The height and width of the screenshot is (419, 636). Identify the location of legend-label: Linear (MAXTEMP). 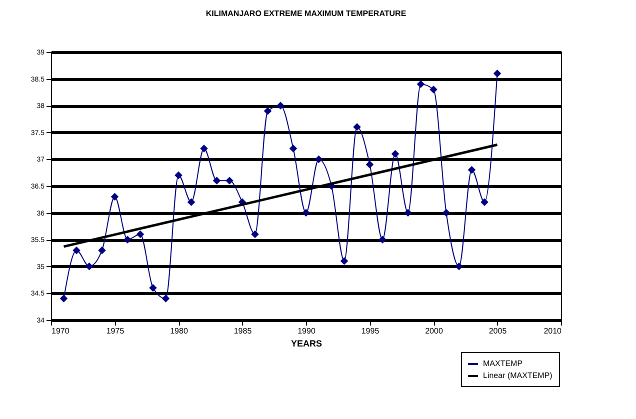
(518, 375).